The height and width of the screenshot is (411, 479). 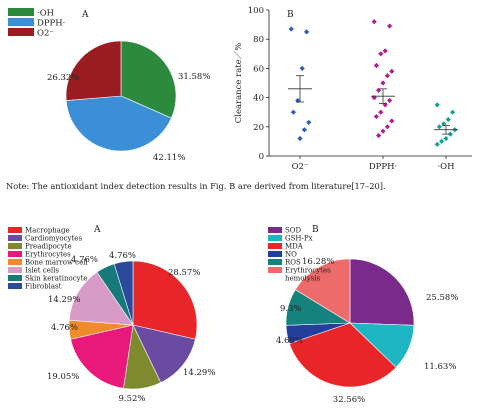 I want to click on scatter-ytick-label-4: 80, so click(x=258, y=40).